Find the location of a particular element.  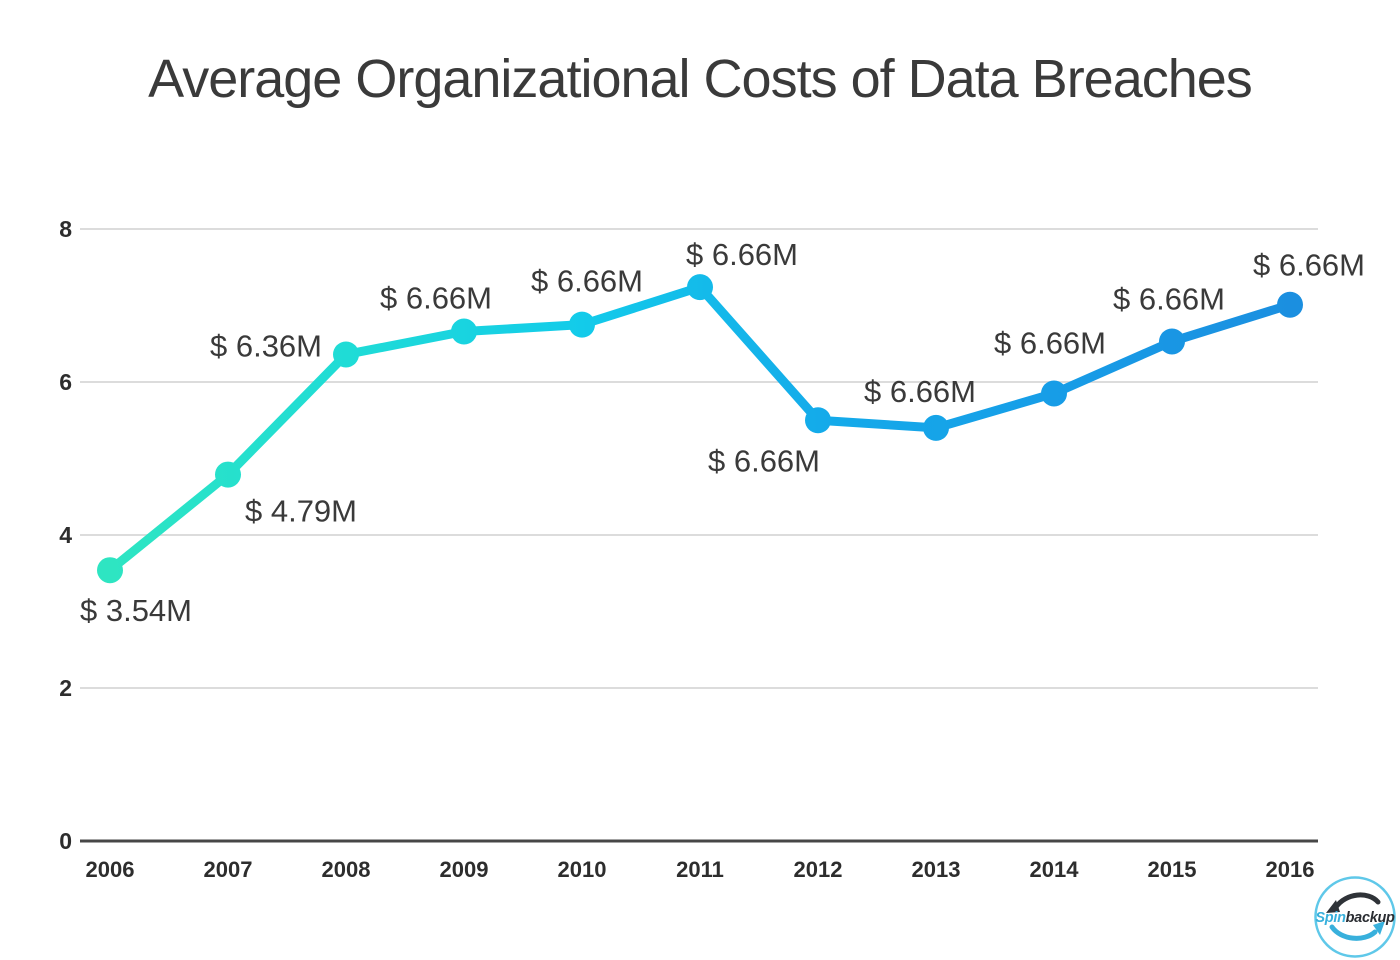

data-point-2012 is located at coordinates (818, 420).